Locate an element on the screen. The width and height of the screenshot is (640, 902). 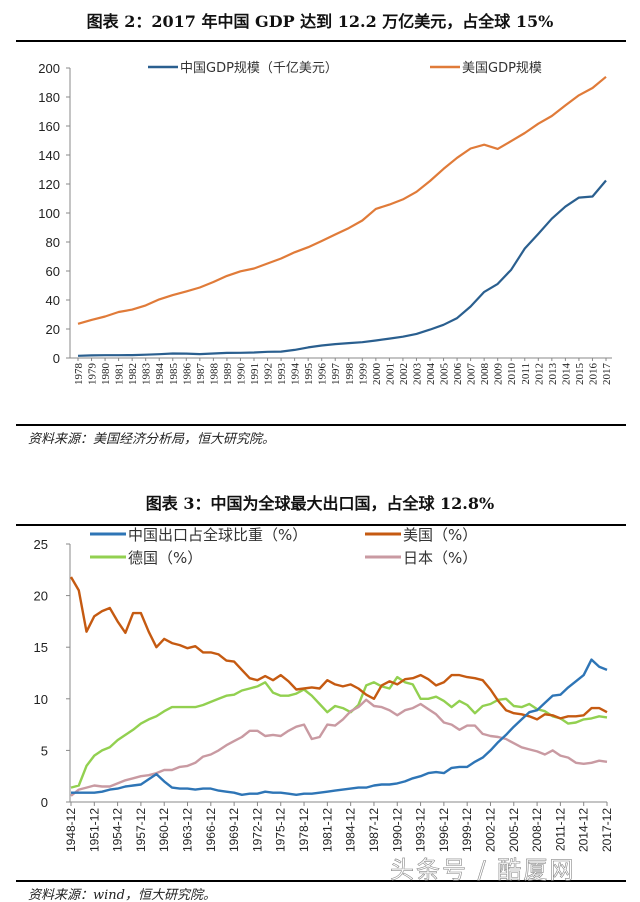
x-tick-label: 1988 is located at coordinates (214, 374).